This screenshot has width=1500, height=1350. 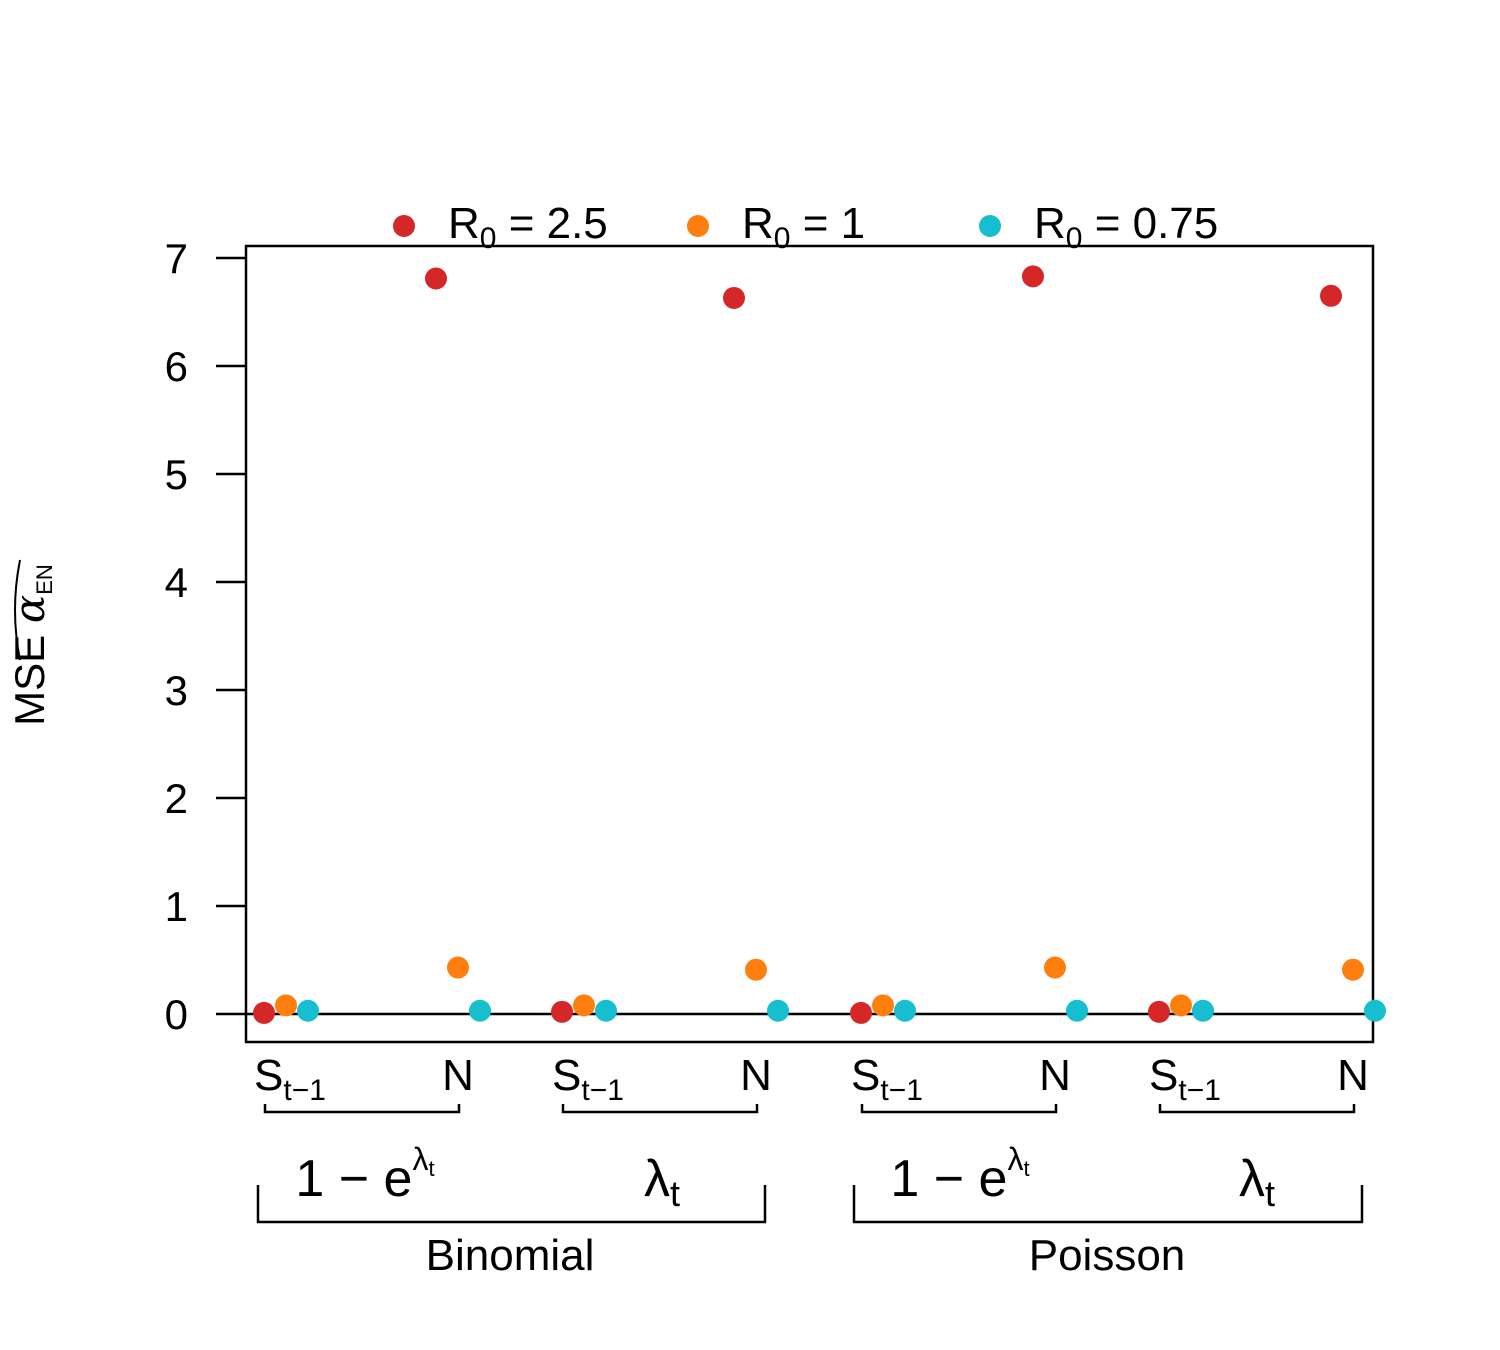 What do you see at coordinates (176, 690) in the screenshot?
I see `y-tick-label: 3` at bounding box center [176, 690].